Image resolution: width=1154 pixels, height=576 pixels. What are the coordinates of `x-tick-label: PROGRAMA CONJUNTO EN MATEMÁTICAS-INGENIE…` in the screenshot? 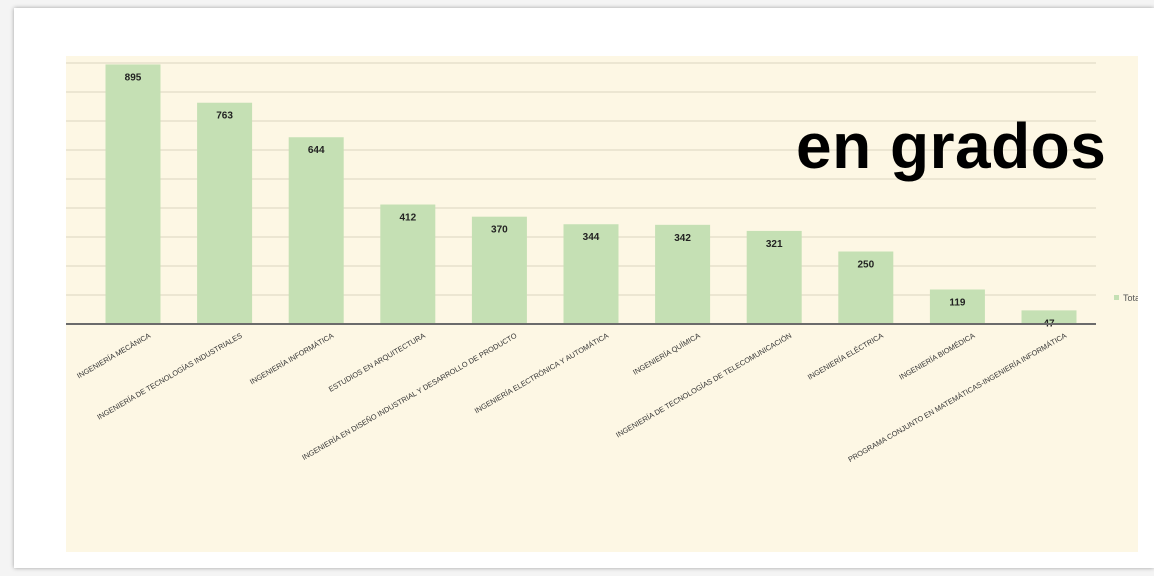 It's located at (957, 397).